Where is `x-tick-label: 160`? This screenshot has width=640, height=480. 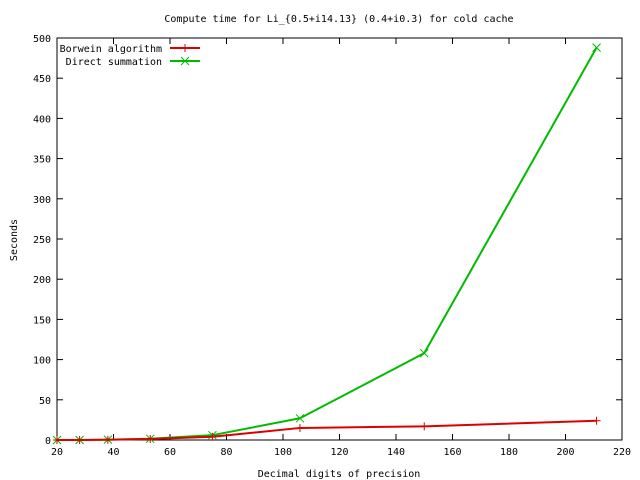 x-tick-label: 160 is located at coordinates (452, 452).